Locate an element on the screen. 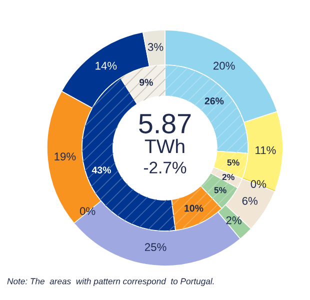 This screenshot has height=300, width=310. data-label: 43% is located at coordinates (101, 170).